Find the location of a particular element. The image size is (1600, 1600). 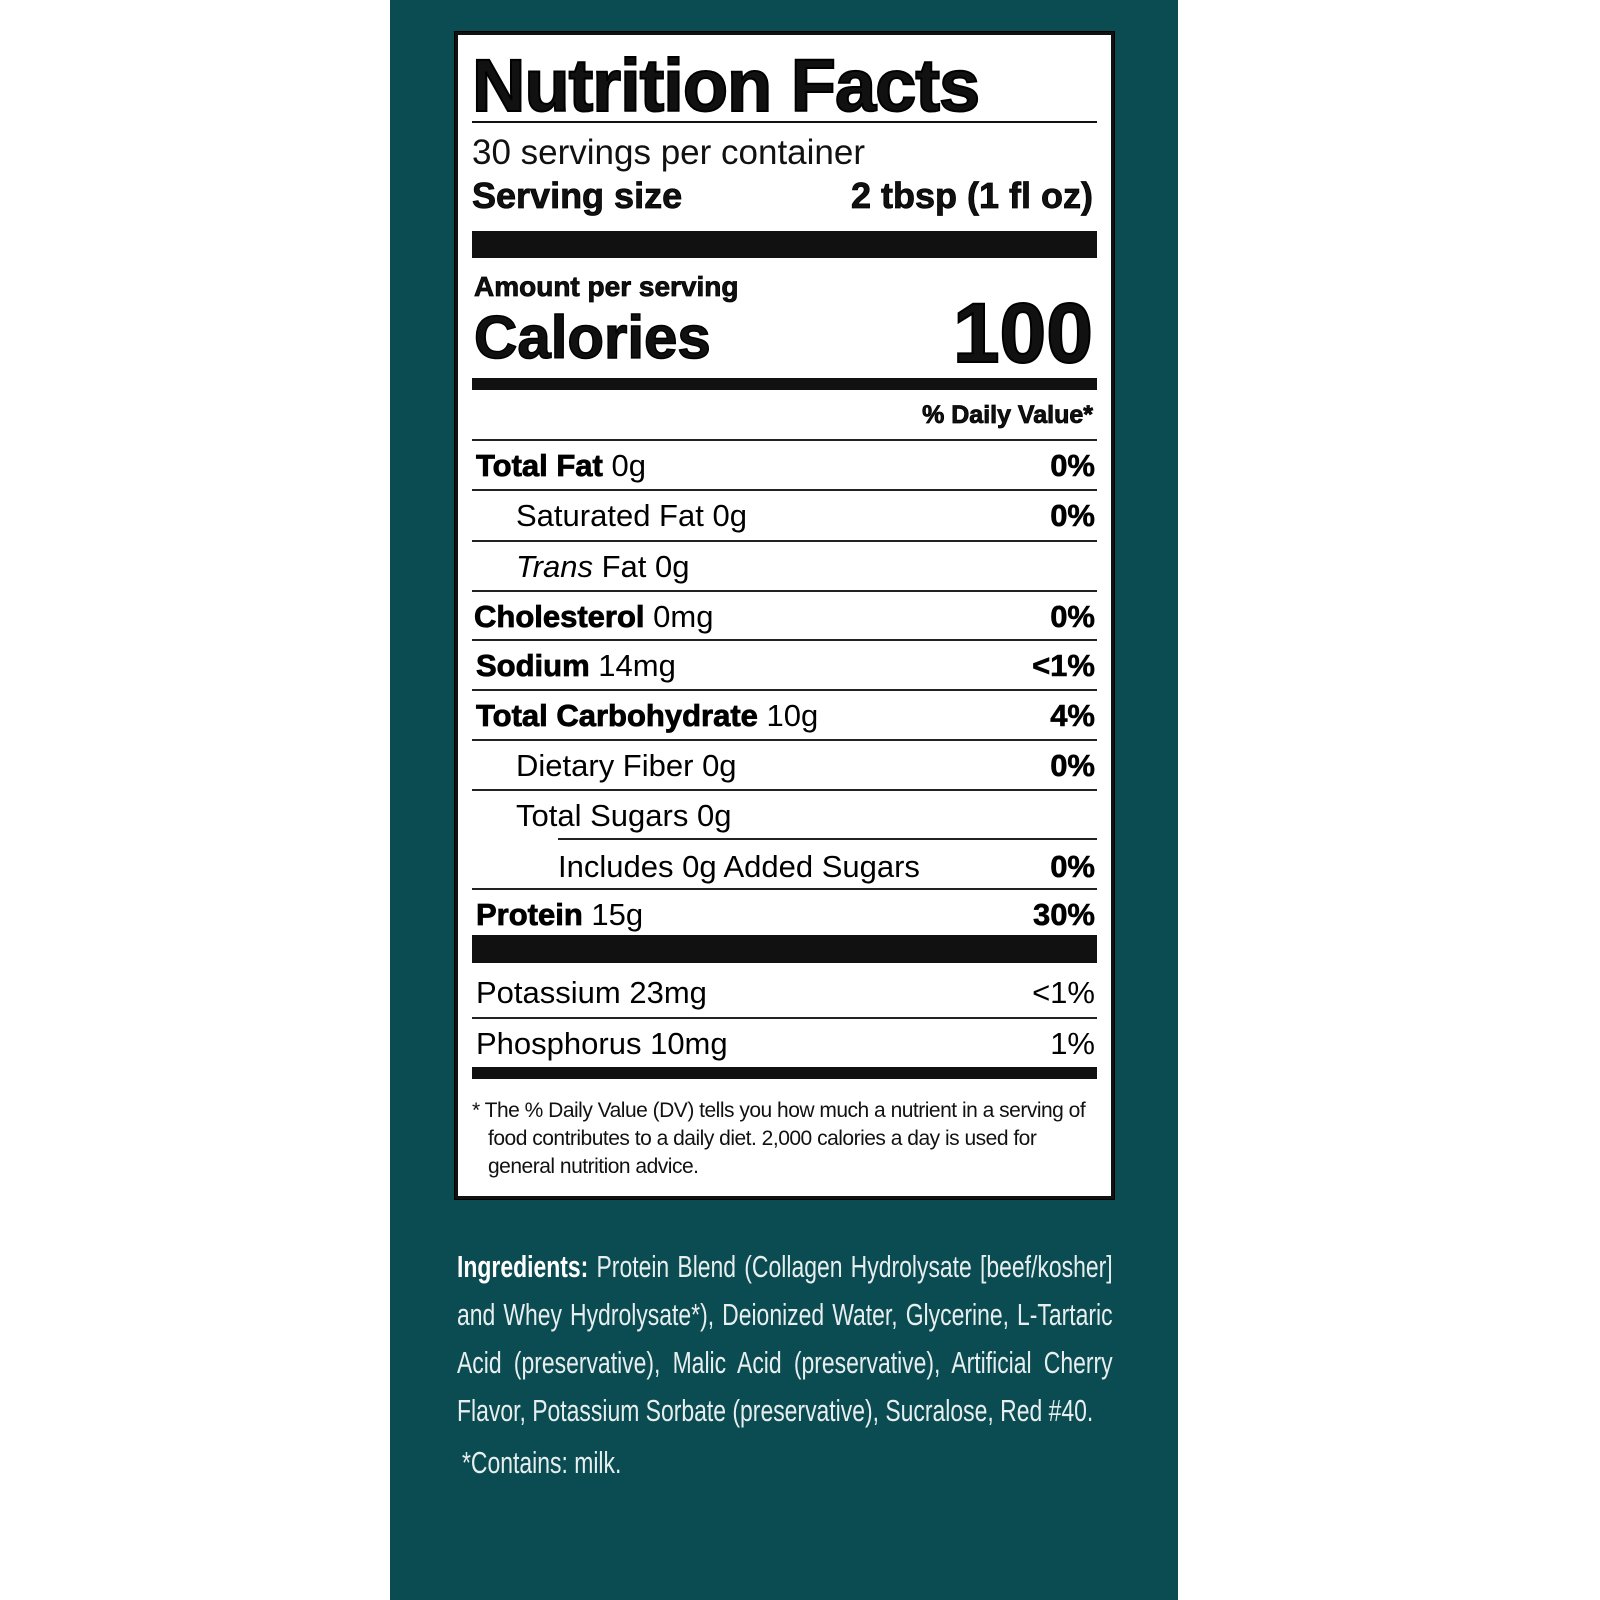

label-title: Nutrition Facts is located at coordinates (726, 85).